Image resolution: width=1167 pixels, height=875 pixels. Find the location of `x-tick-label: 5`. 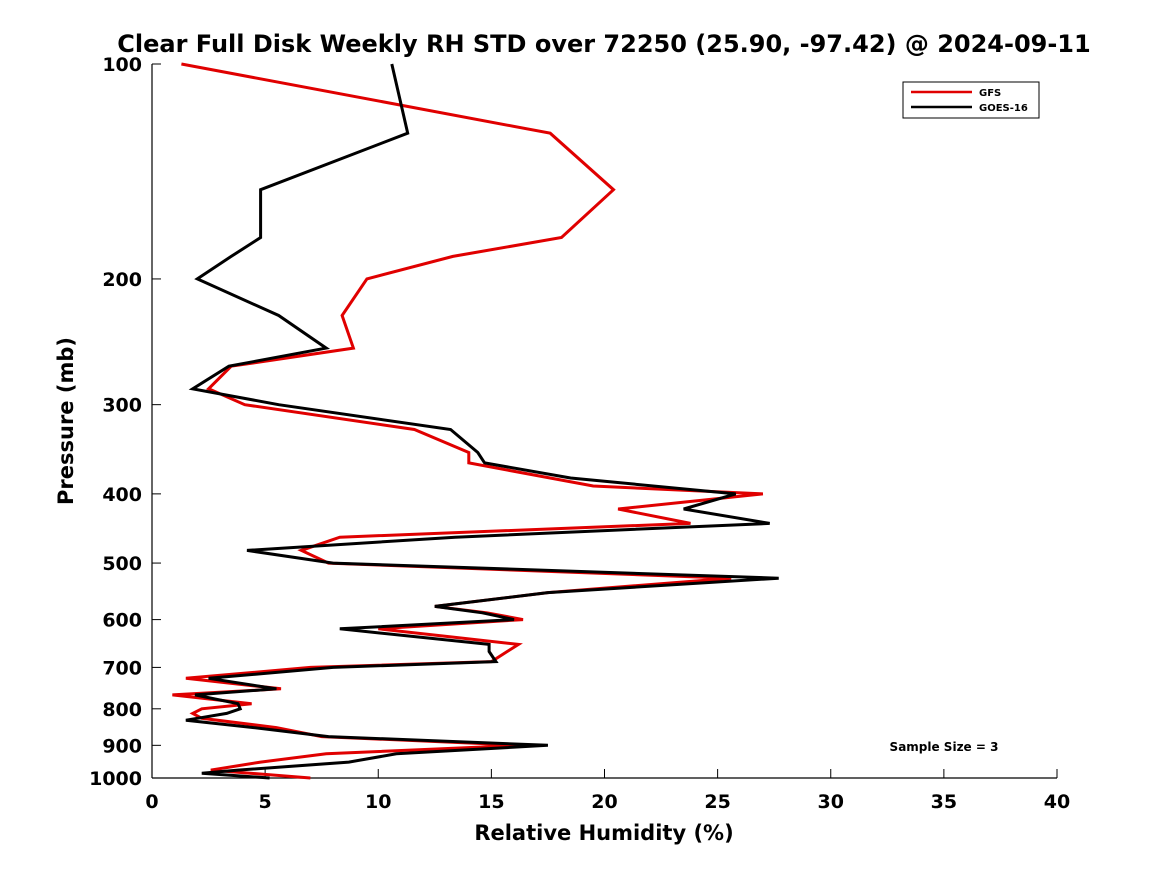

x-tick-label: 5 is located at coordinates (265, 802).